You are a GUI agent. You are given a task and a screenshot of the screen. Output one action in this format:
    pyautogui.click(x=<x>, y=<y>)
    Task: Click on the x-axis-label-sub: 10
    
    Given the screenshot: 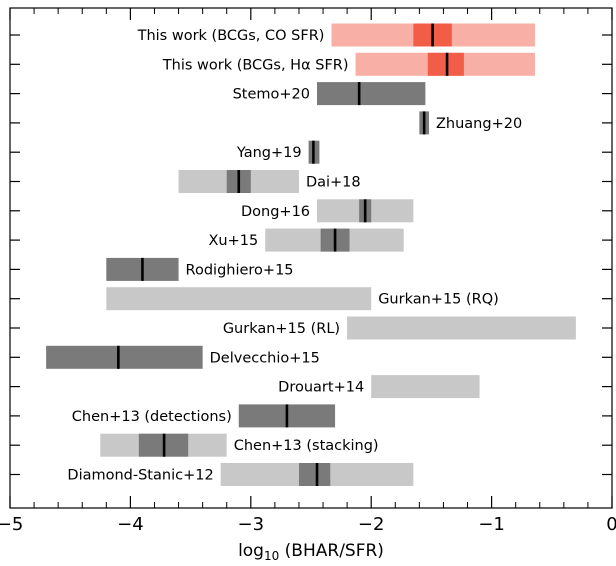 What is the action you would take?
    pyautogui.click(x=271, y=556)
    